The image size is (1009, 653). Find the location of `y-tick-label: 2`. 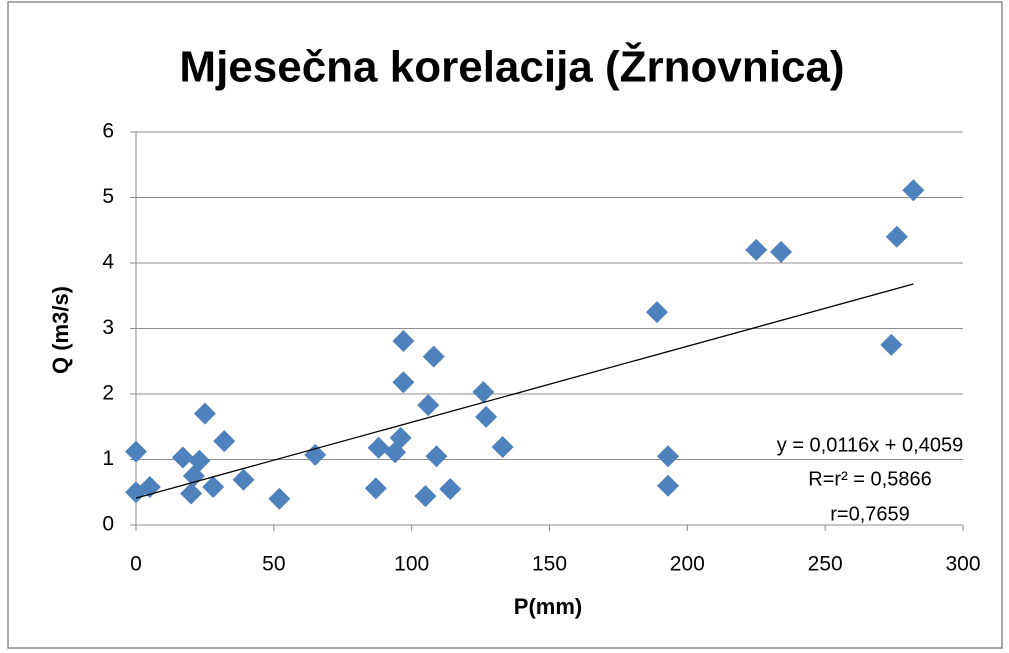

y-tick-label: 2 is located at coordinates (108, 393).